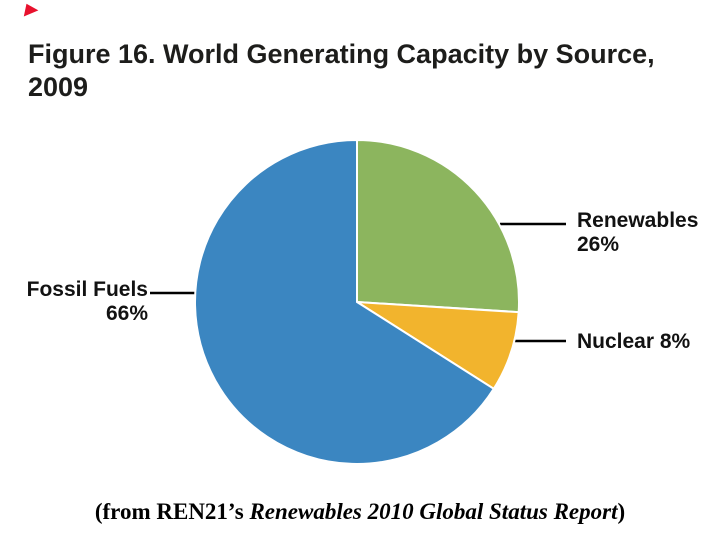  Describe the element at coordinates (621, 511) in the screenshot. I see `caption-suffix: )` at that location.